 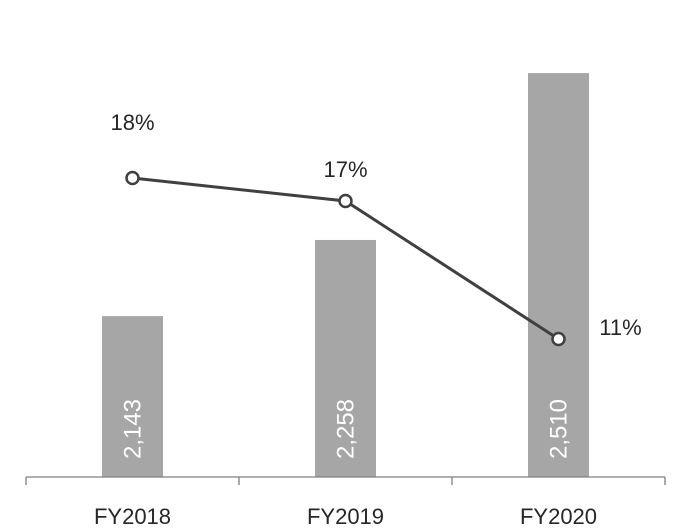 What do you see at coordinates (345, 201) in the screenshot?
I see `line-point-fy2019` at bounding box center [345, 201].